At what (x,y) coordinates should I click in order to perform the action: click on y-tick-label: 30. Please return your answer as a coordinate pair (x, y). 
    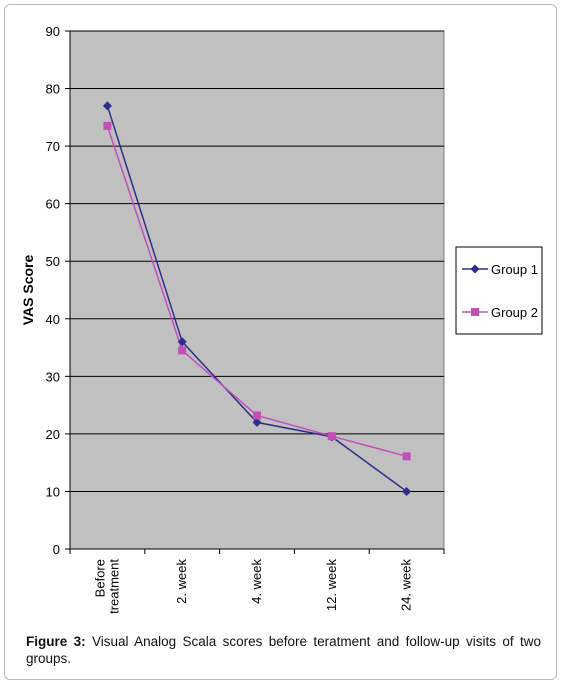
    Looking at the image, I should click on (53, 376).